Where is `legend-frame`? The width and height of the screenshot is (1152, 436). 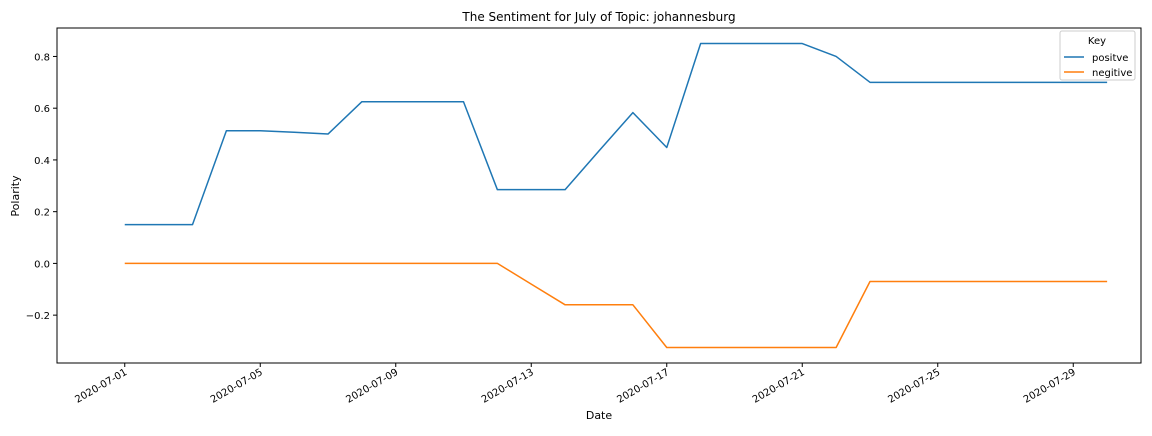 legend-frame is located at coordinates (1097, 55).